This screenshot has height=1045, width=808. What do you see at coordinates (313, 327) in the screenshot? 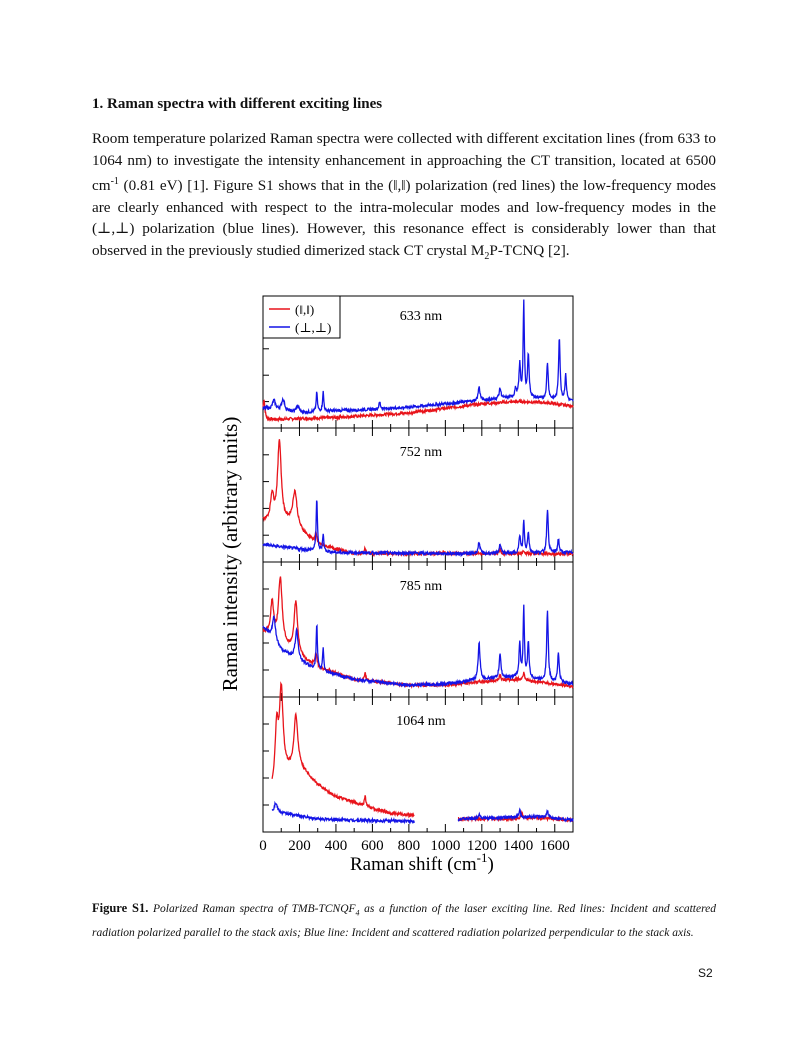
I see `legend-label-perpendicular: (⊥,⊥)` at bounding box center [313, 327].